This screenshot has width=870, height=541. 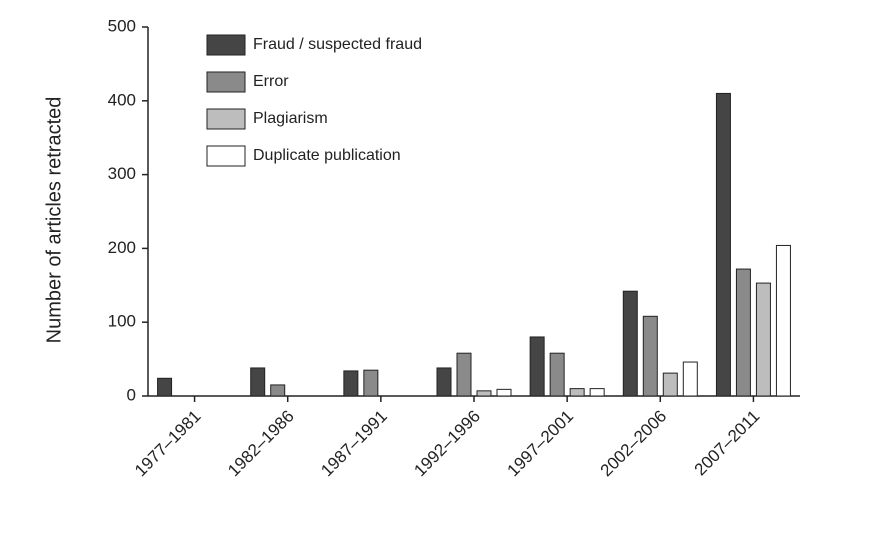 I want to click on y-tick-label: 100, so click(x=122, y=321).